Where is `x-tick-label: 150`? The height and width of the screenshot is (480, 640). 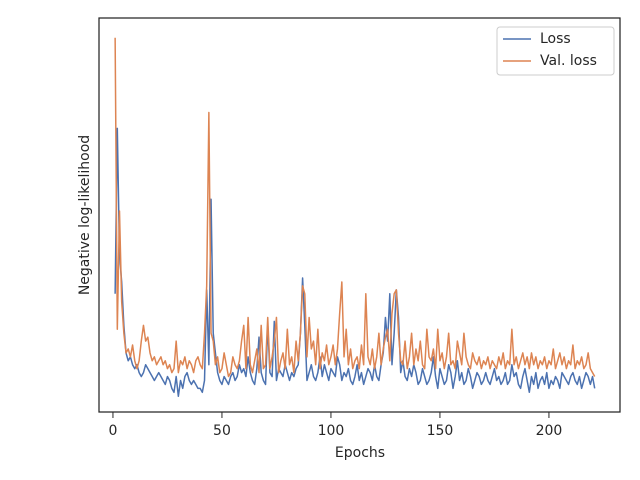
x-tick-label: 150 is located at coordinates (440, 431).